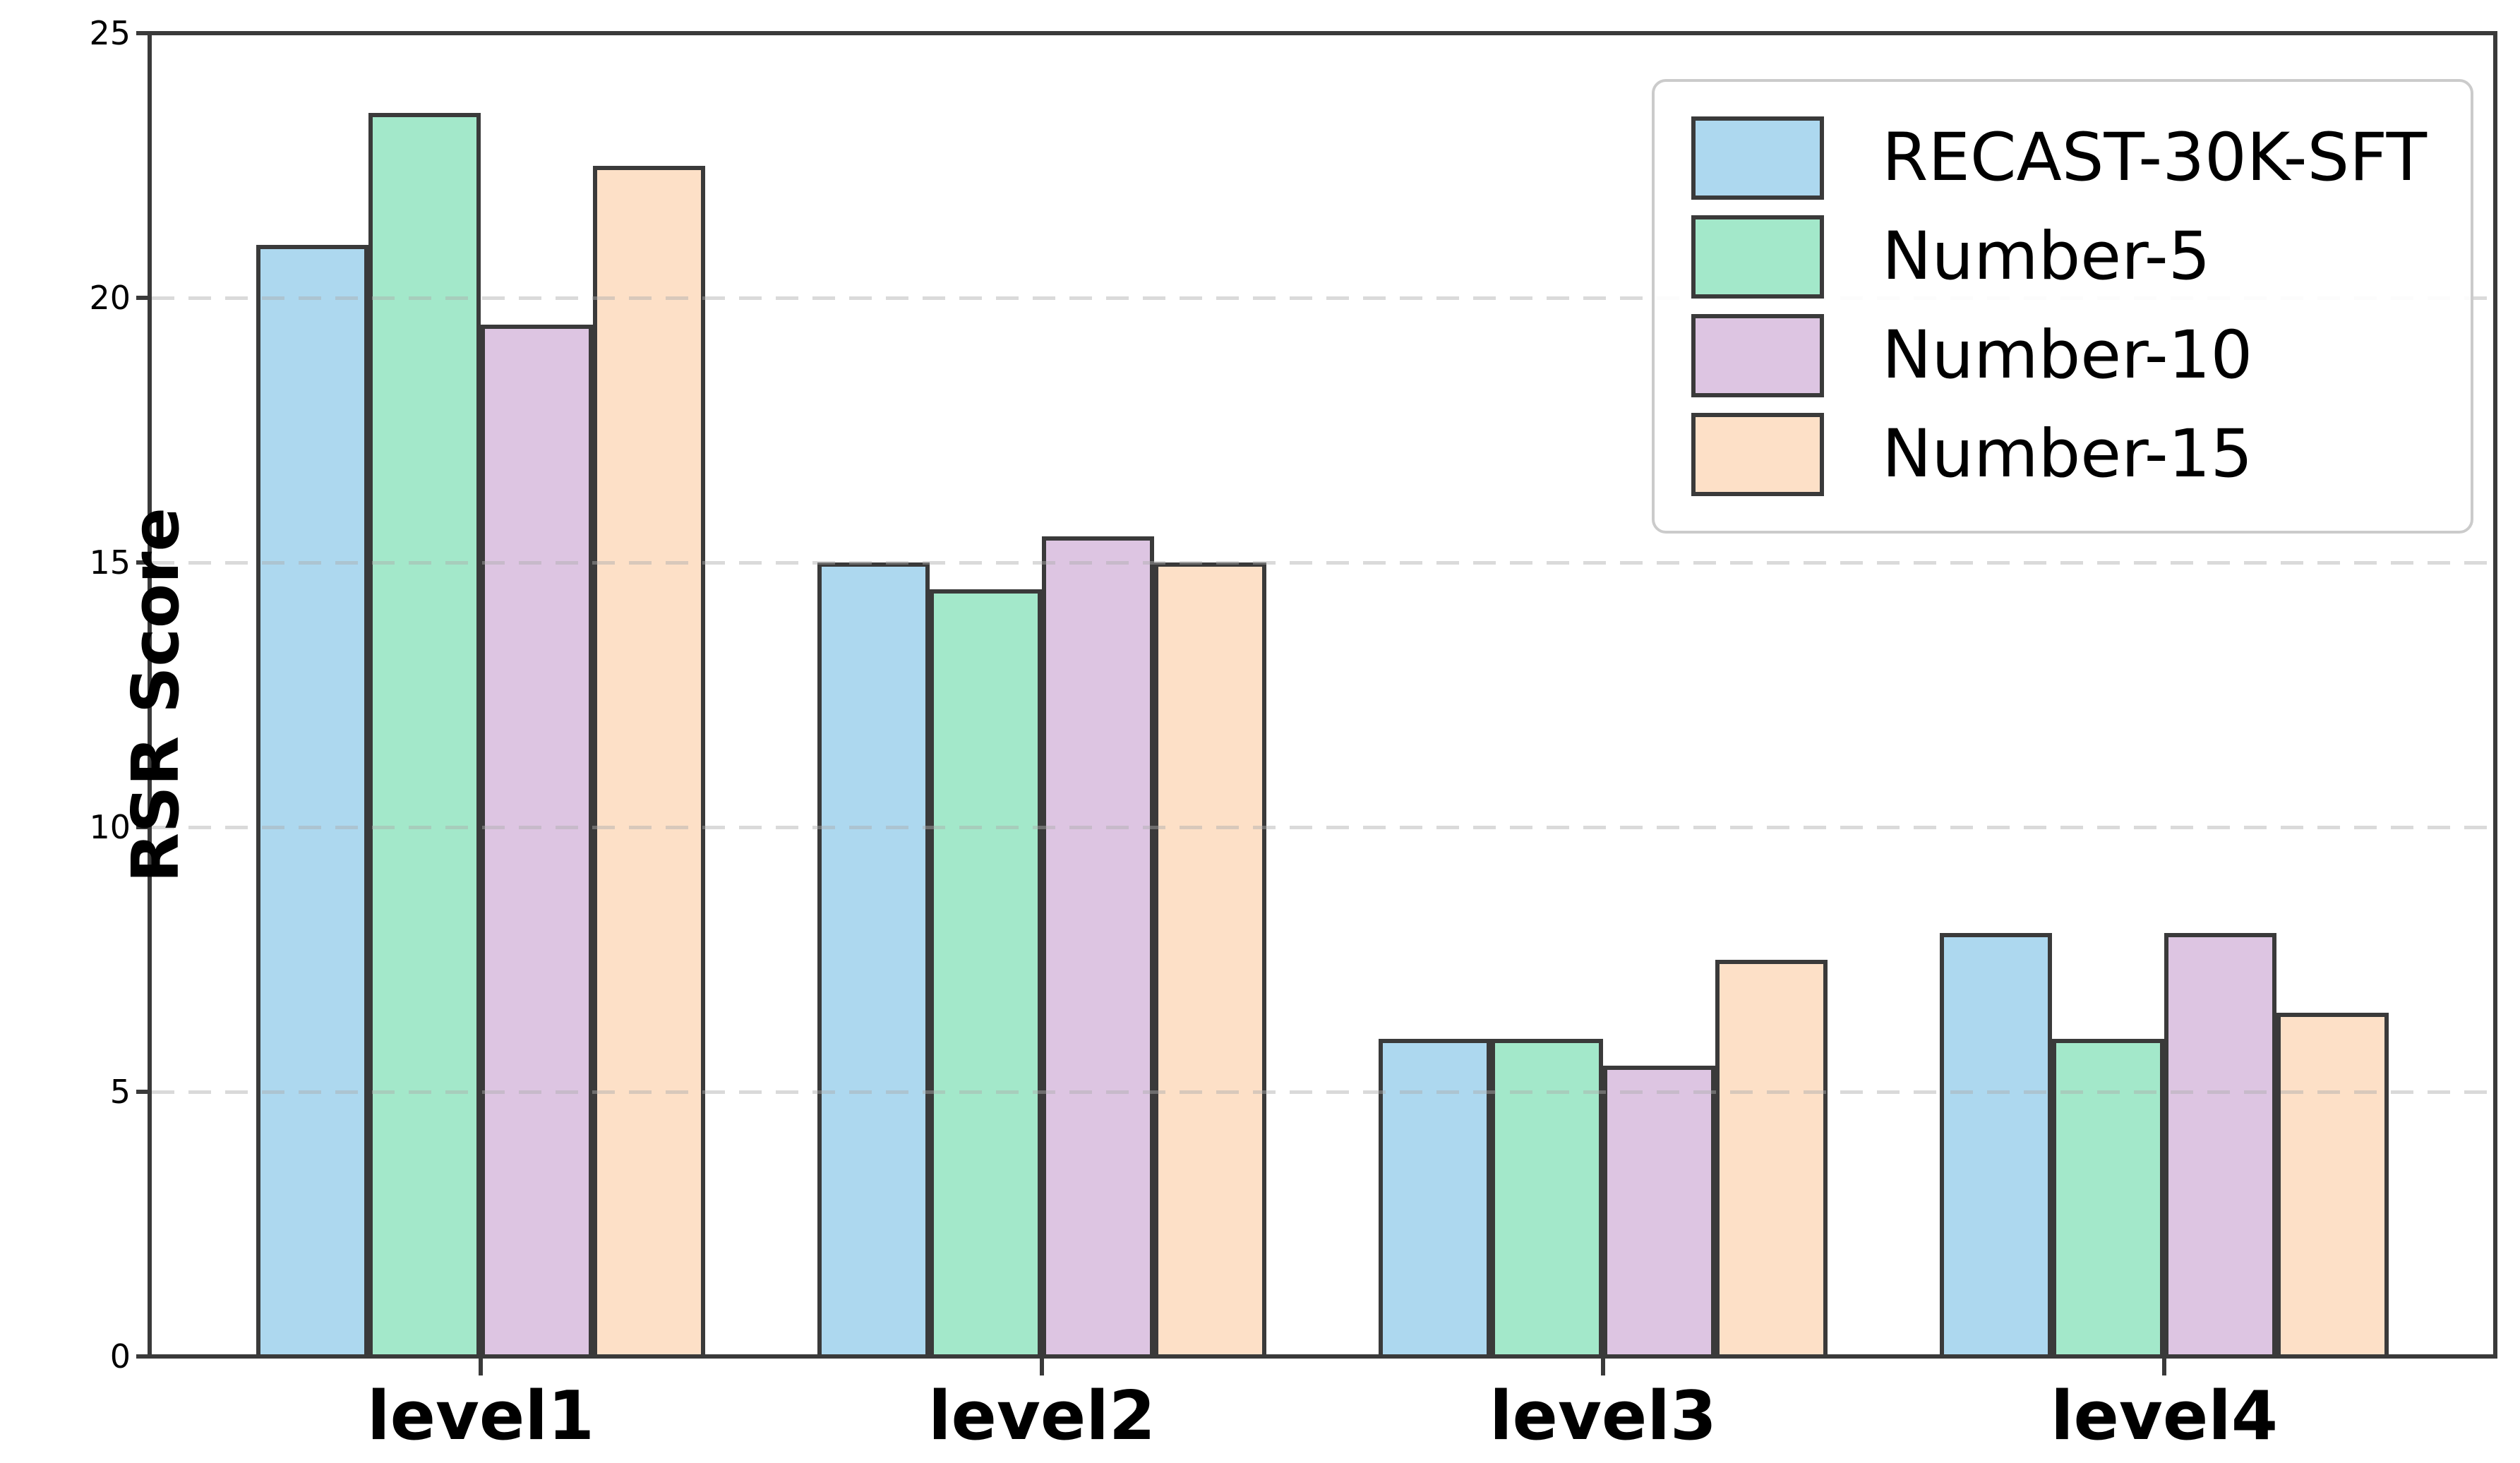  I want to click on y-axis-label: RSR Score, so click(155, 695).